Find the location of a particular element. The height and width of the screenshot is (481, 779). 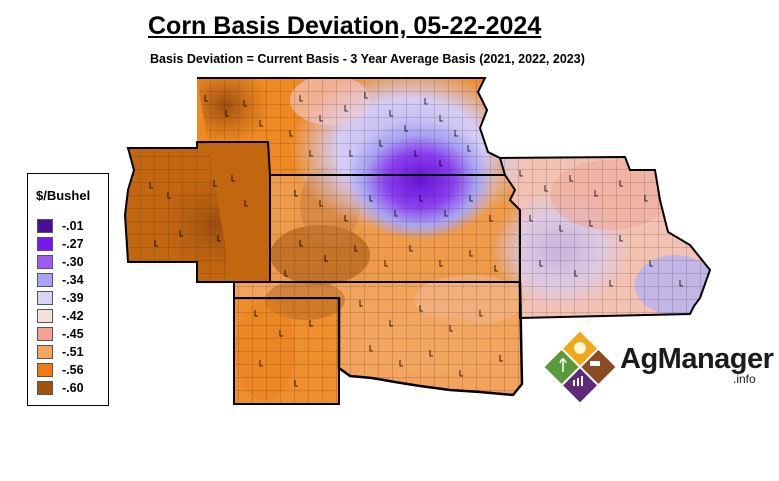

legend-item: -.60 is located at coordinates (60, 388).